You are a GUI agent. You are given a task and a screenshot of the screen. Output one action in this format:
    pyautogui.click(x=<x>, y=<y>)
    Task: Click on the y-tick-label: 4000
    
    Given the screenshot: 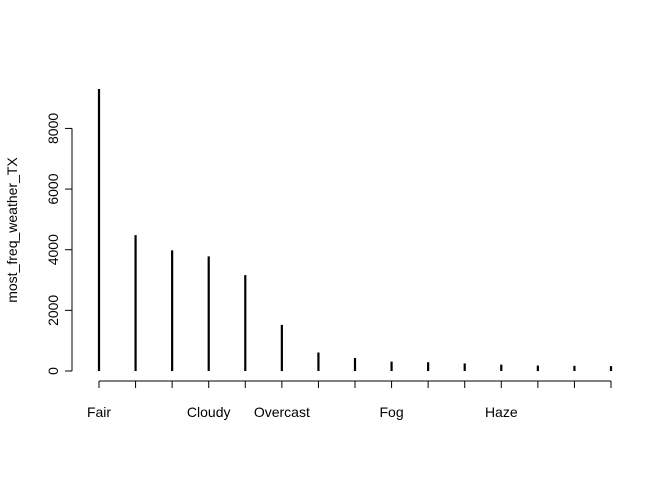 What is the action you would take?
    pyautogui.click(x=53, y=249)
    